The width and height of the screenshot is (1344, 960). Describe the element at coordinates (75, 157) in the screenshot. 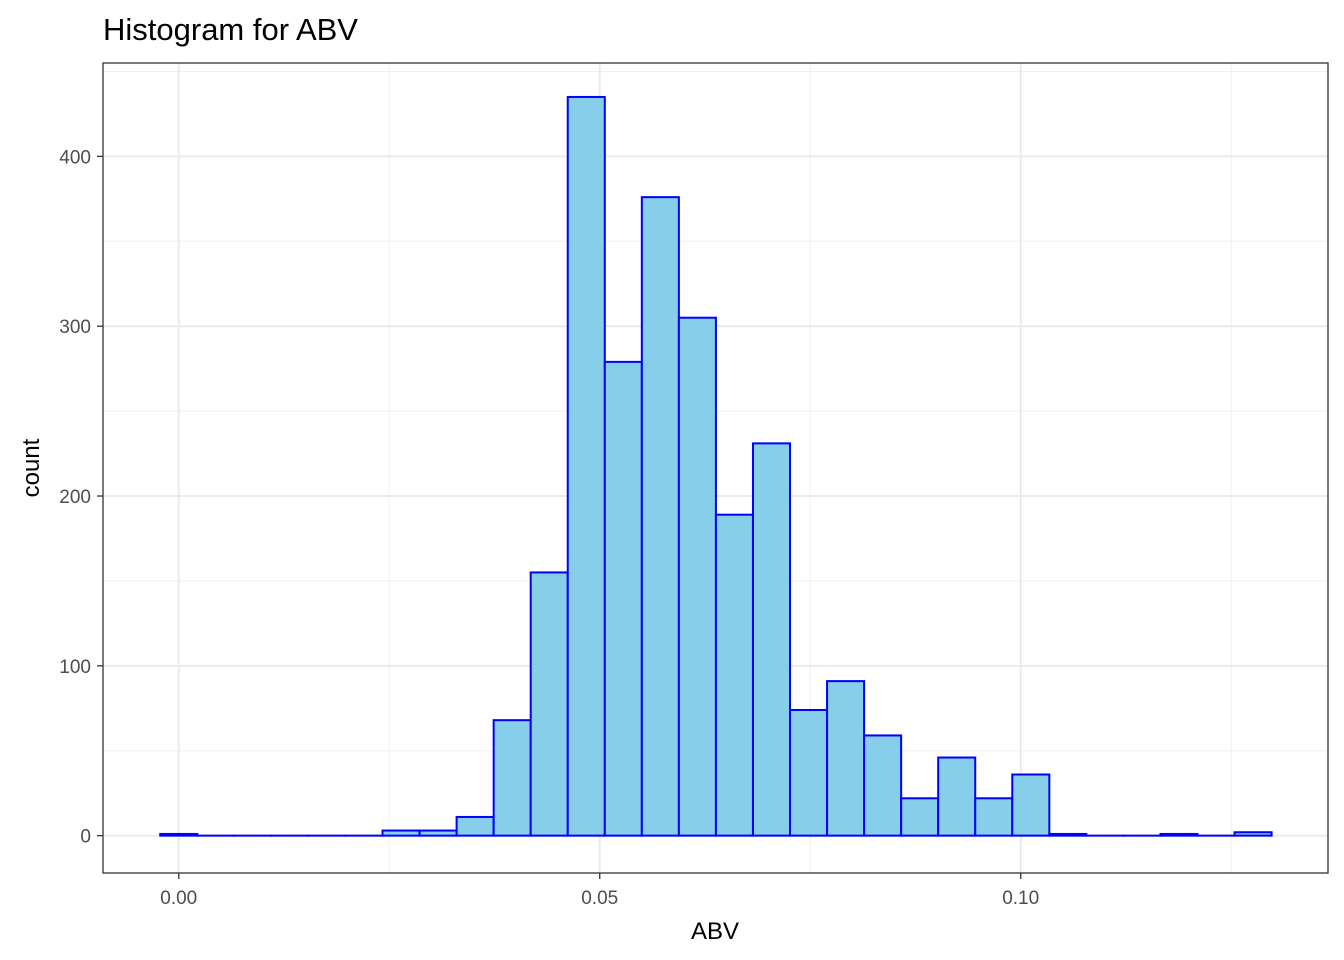

I see `y-tick-label: 400` at that location.